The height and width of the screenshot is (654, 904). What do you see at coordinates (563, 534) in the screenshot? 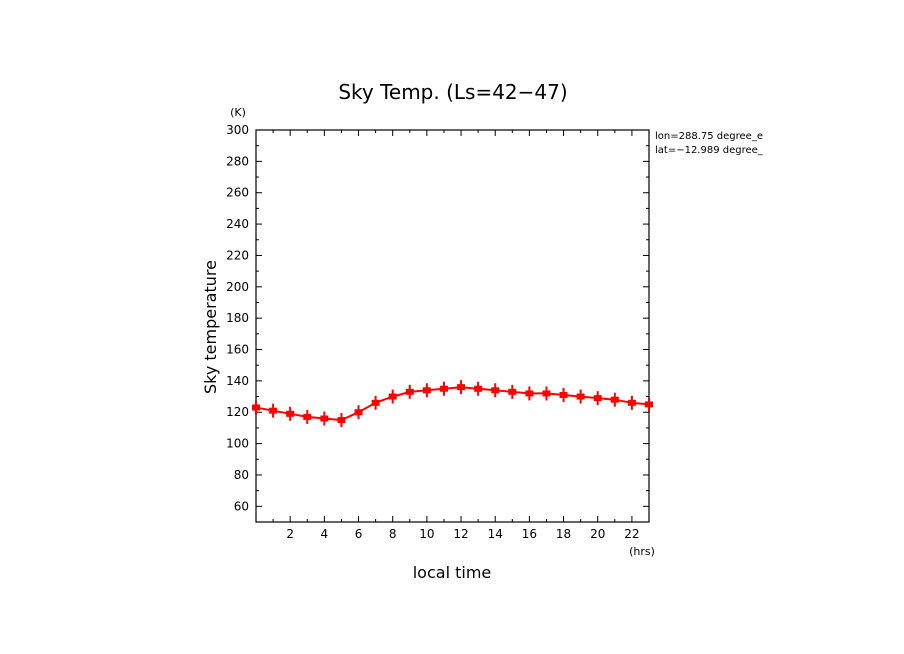
I see `x-tick-label: 18` at bounding box center [563, 534].